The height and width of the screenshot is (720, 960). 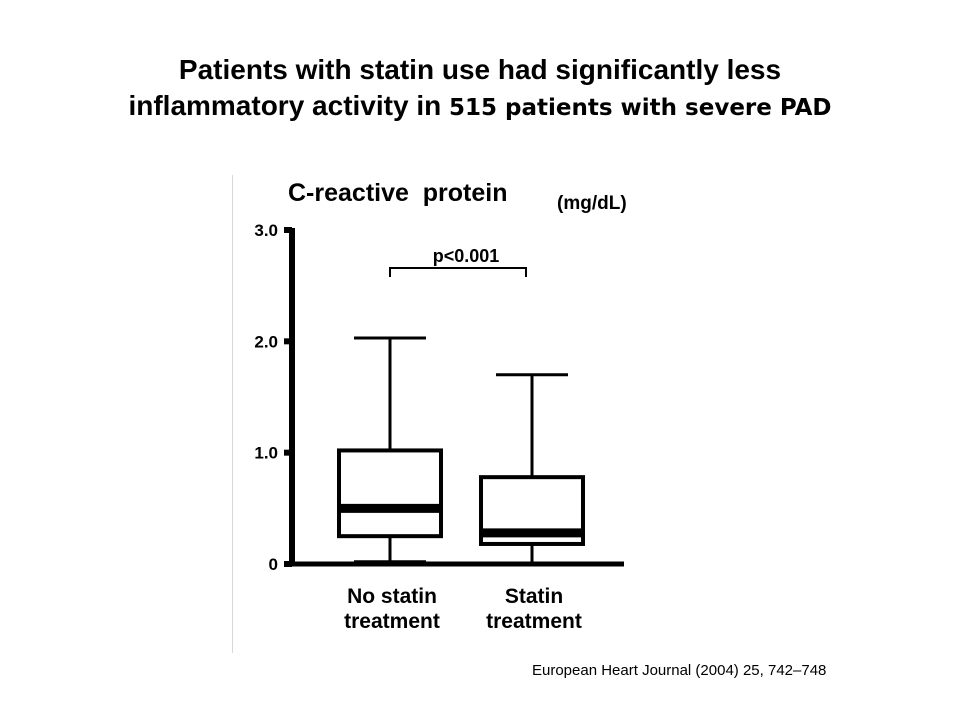 What do you see at coordinates (273, 564) in the screenshot?
I see `y-tick-label: 0` at bounding box center [273, 564].